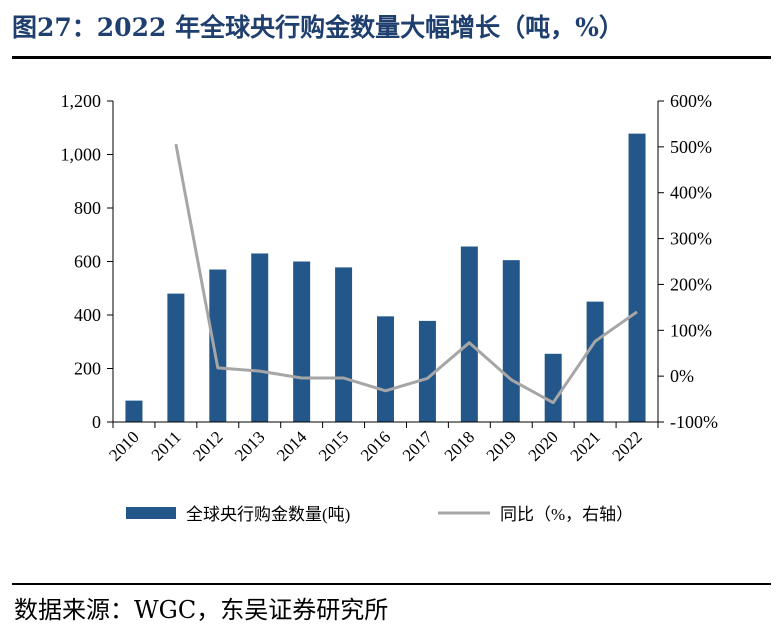  I want to click on x-axis-tick-label: 2012, so click(207, 445).